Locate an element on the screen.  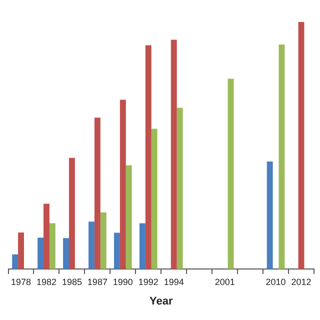
x-tick-label: 2001 is located at coordinates (224, 281).